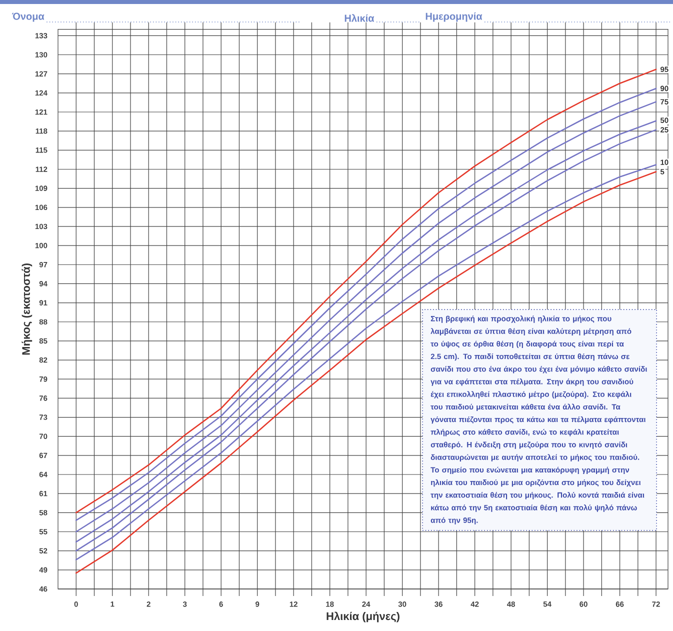 Image resolution: width=673 pixels, height=631 pixels. What do you see at coordinates (359, 18) in the screenshot?
I see `text: Ηλικία` at bounding box center [359, 18].